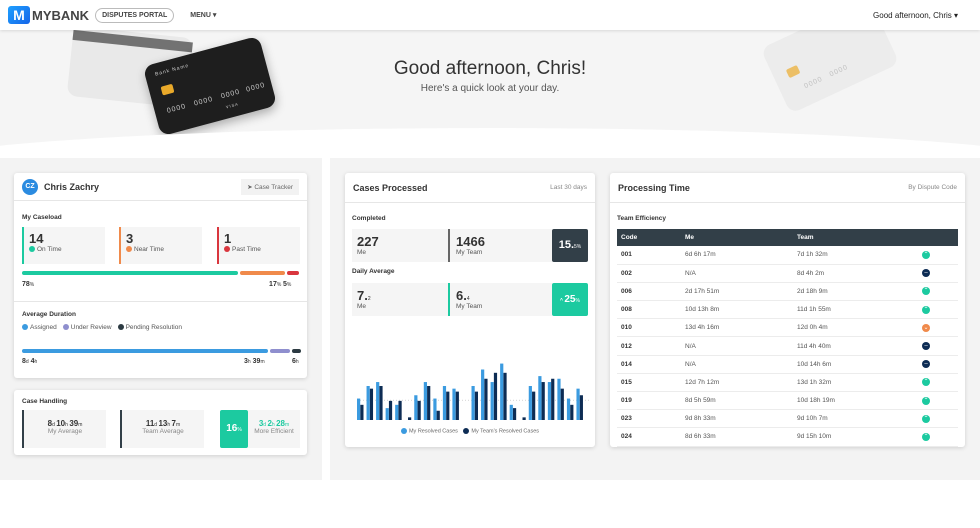  I want to click on daily-percent: ^ 25%, so click(570, 299).